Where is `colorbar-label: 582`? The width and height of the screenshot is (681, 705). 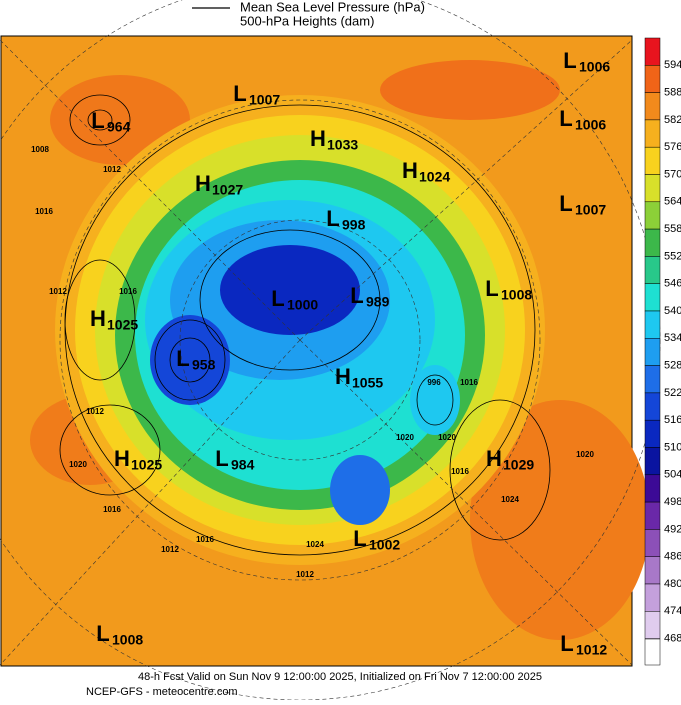
colorbar-label: 582 is located at coordinates (672, 120).